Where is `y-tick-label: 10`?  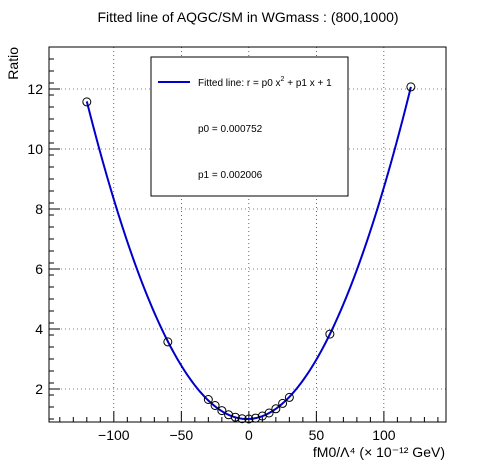
y-tick-label: 10 is located at coordinates (35, 149).